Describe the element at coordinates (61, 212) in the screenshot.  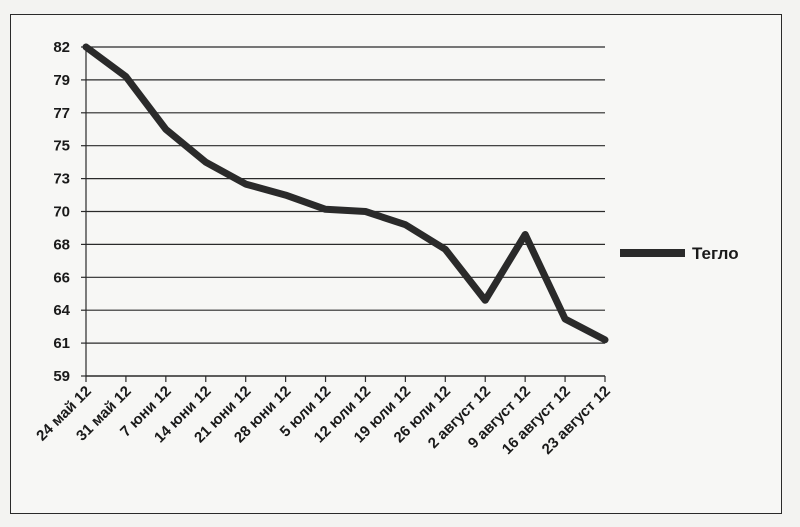
I see `y-tick-label: 70` at that location.